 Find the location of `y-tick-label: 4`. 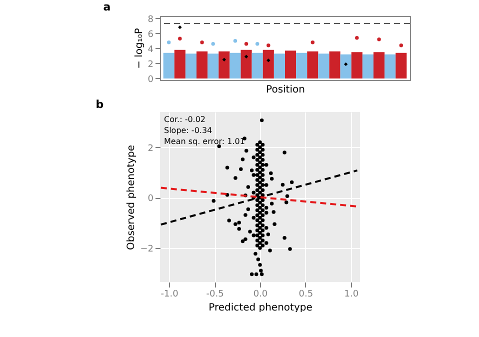

y-tick-label: 4 is located at coordinates (151, 49).